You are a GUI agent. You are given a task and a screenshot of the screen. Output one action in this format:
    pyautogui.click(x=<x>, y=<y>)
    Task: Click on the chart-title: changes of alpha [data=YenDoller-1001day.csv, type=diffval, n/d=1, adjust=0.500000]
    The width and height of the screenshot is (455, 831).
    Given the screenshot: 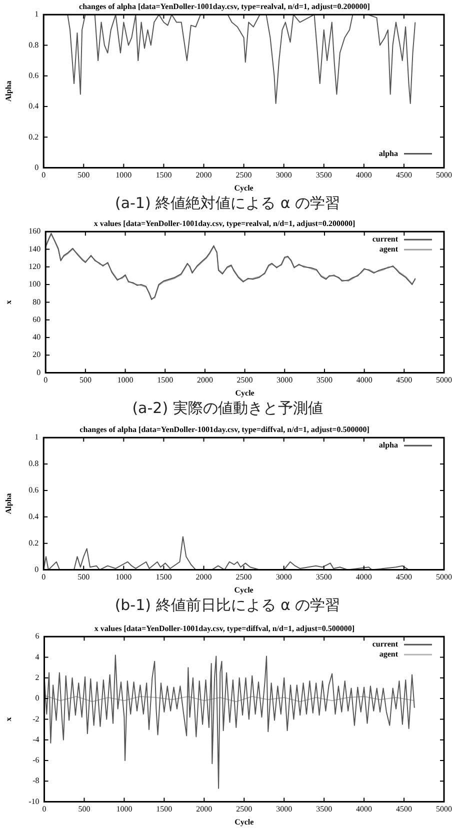 What is the action you would take?
    pyautogui.click(x=225, y=429)
    